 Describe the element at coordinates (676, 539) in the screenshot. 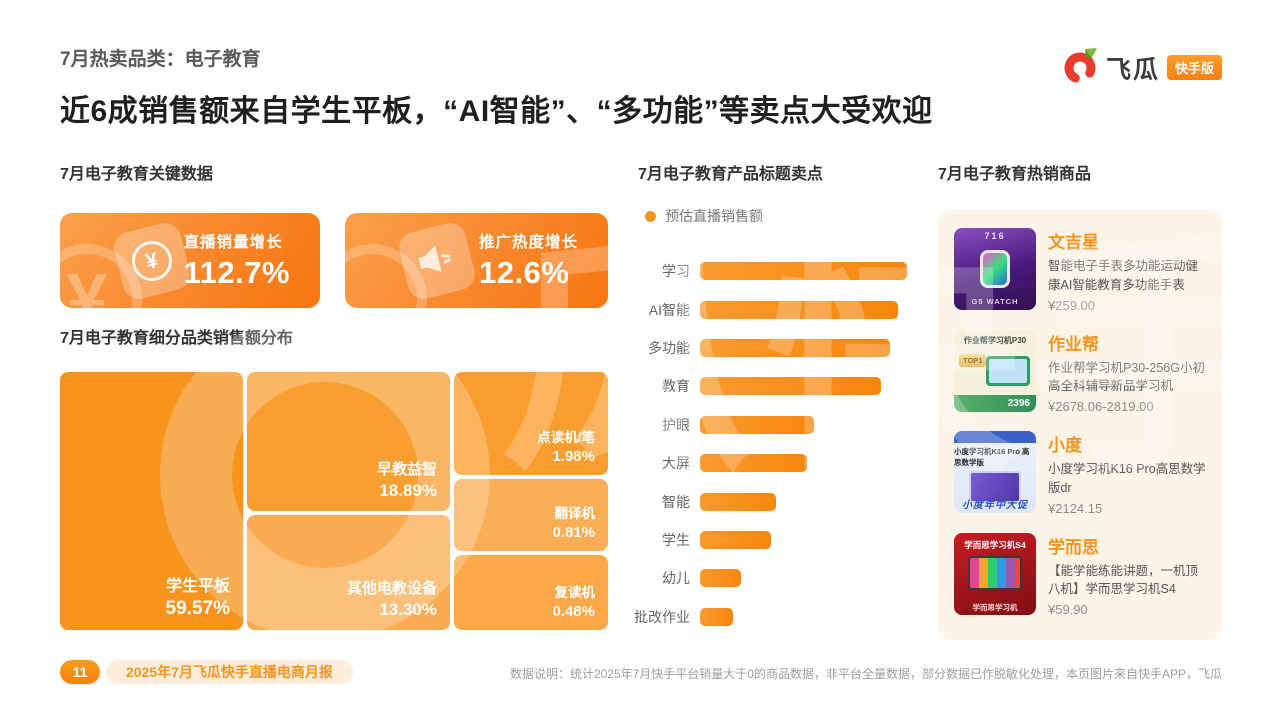

I see `bar-category-label: 学生` at that location.